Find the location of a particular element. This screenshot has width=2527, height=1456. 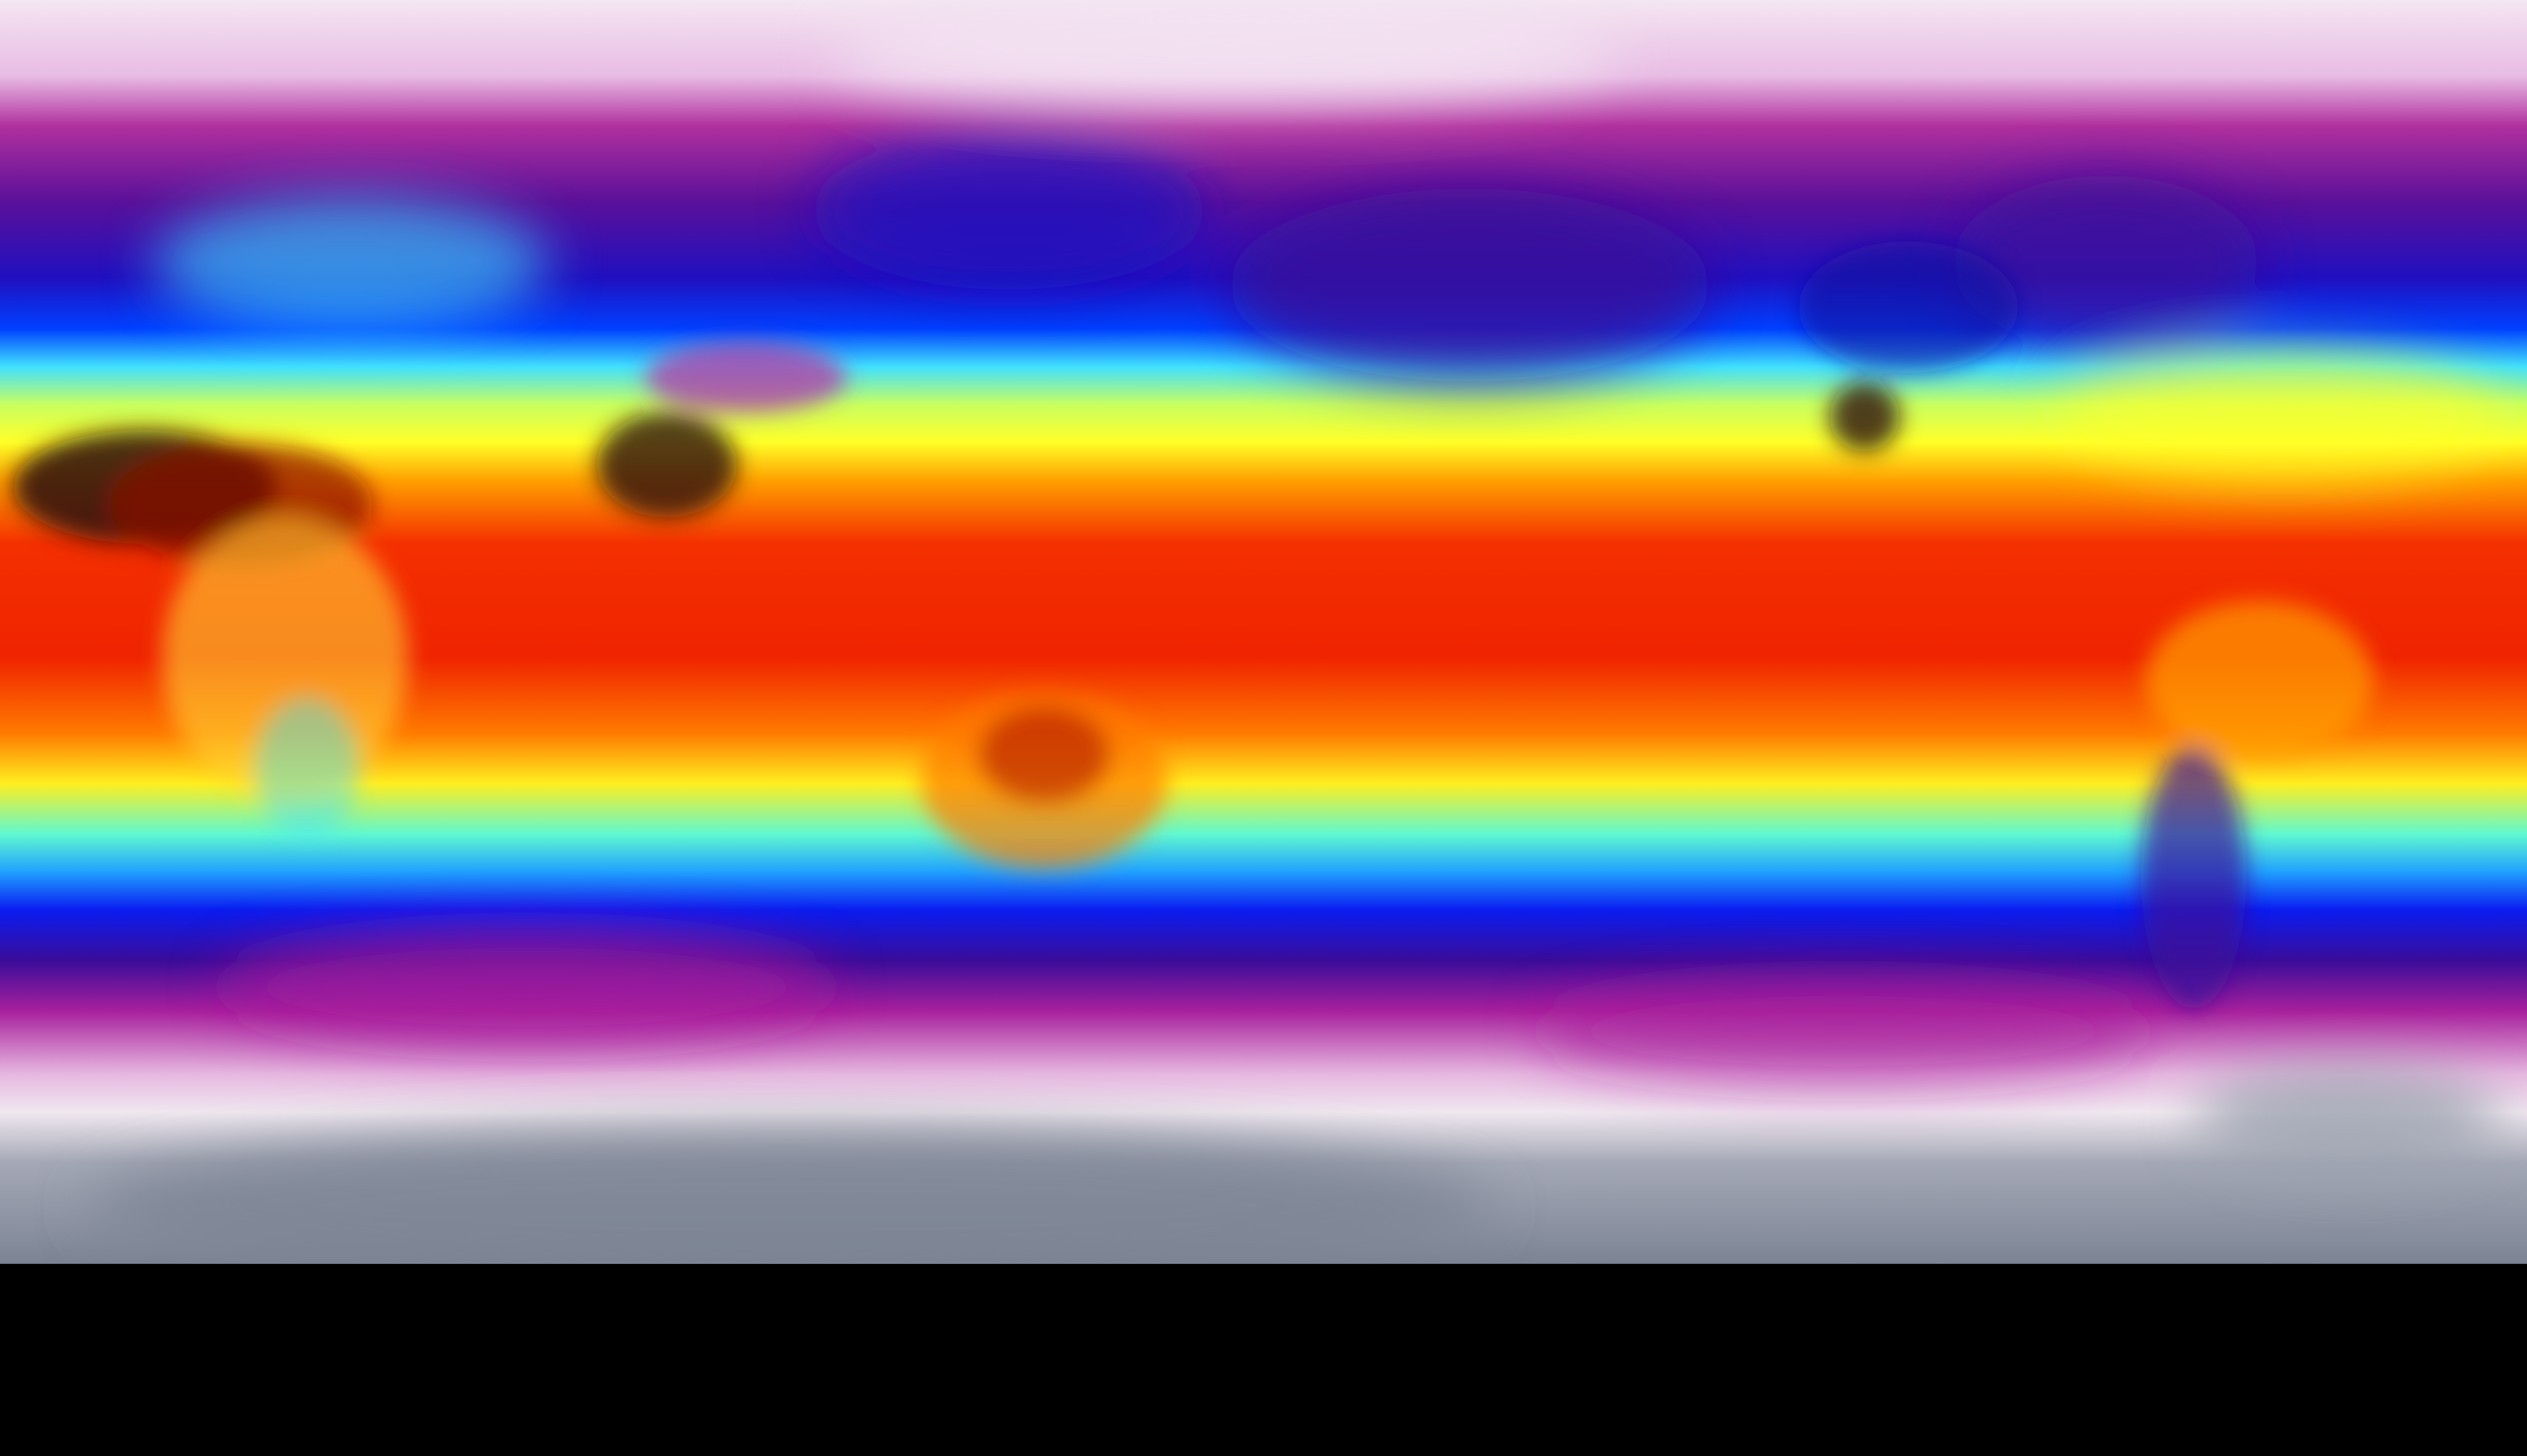

tibet-region is located at coordinates (746, 377).